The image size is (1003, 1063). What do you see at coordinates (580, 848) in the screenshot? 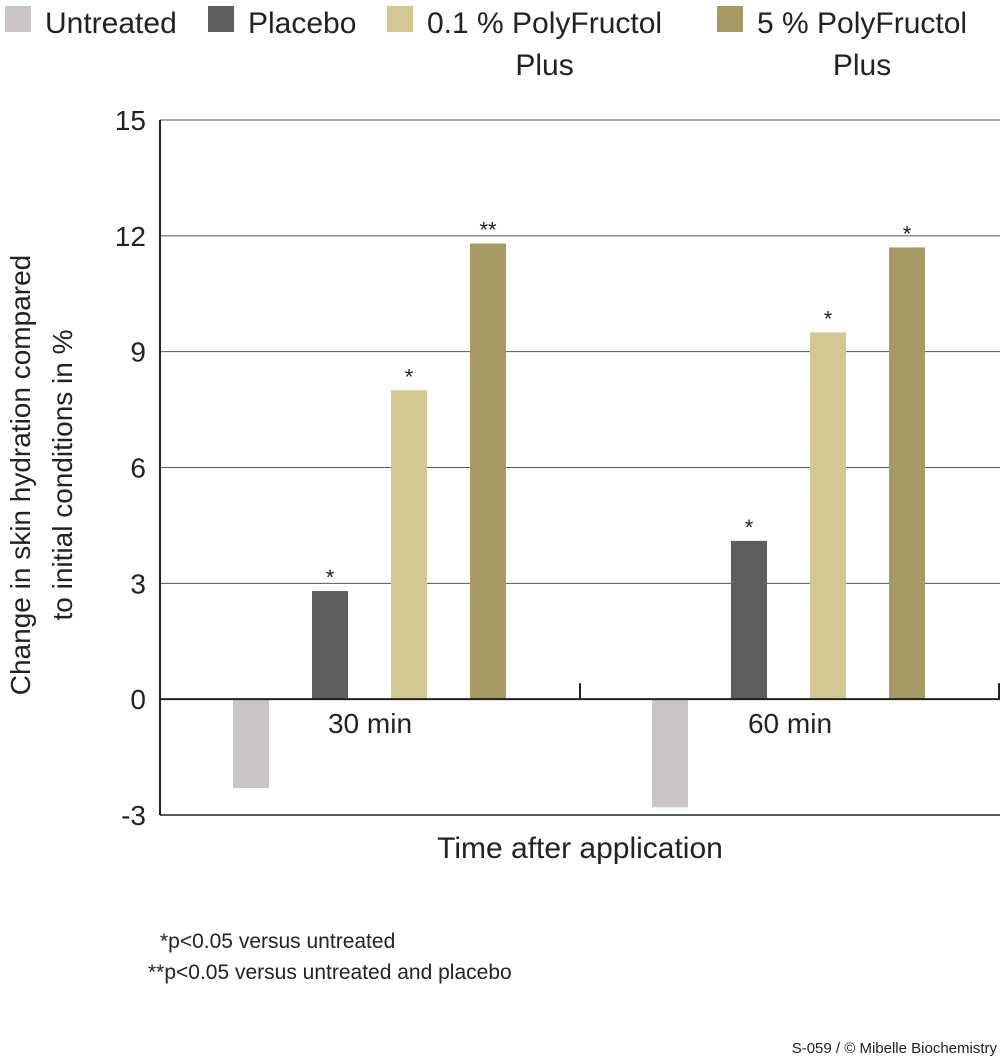
I see `x-axis-label: Time after application` at bounding box center [580, 848].